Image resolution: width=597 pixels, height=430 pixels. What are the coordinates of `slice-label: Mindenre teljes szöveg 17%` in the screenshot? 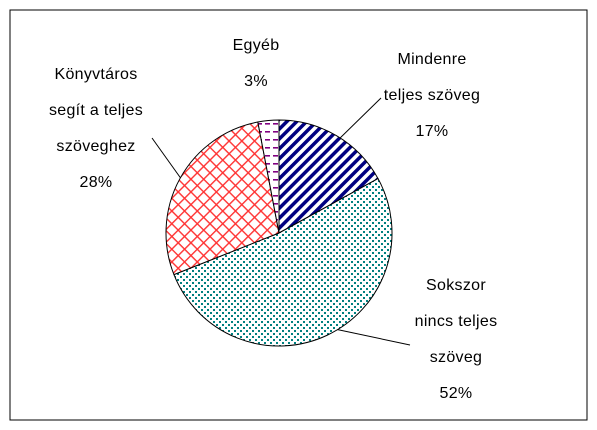 It's located at (432, 96).